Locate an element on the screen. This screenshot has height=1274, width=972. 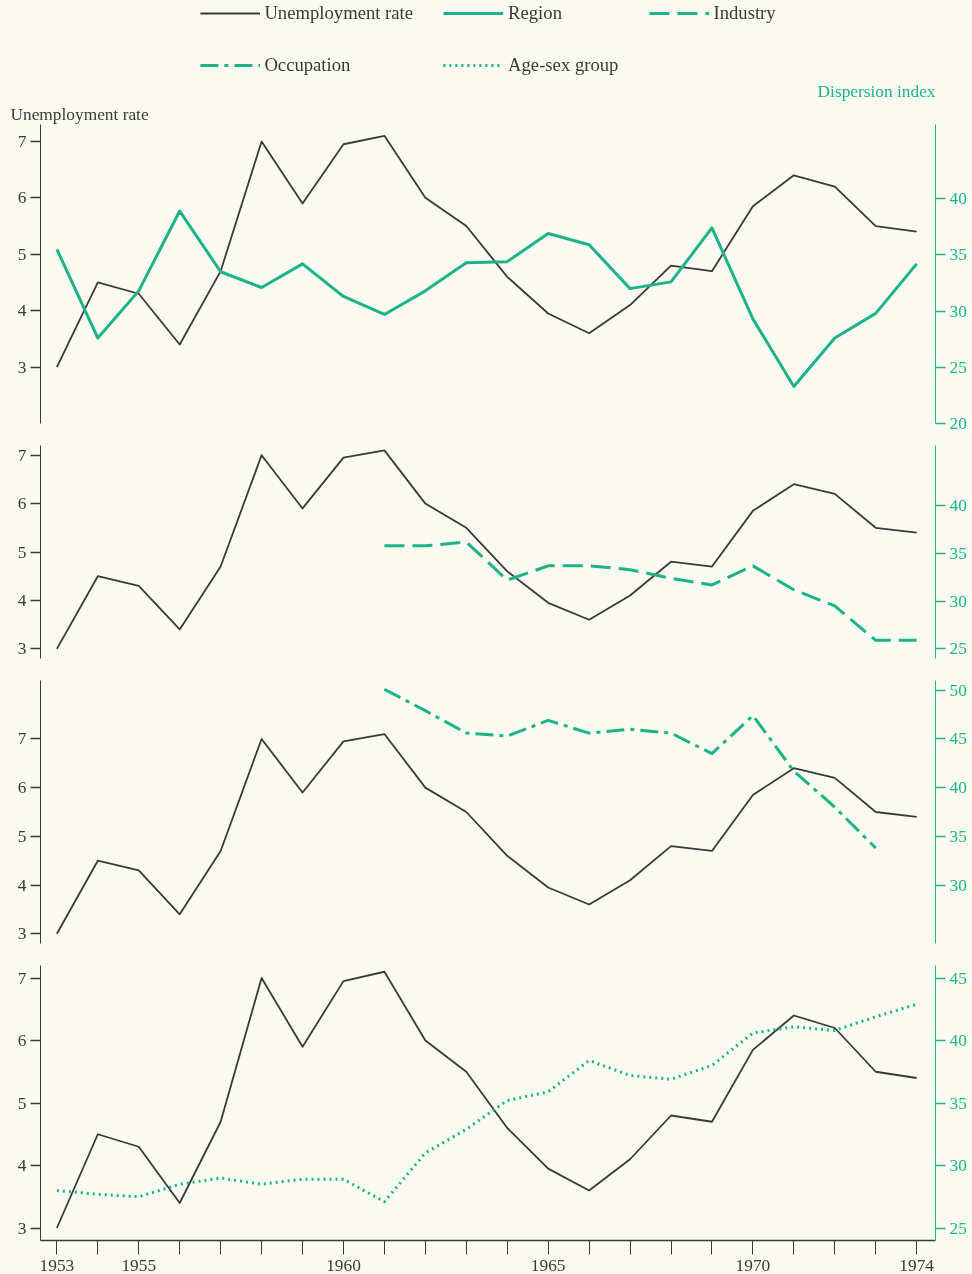
y2-tick-label: 20 is located at coordinates (958, 423).